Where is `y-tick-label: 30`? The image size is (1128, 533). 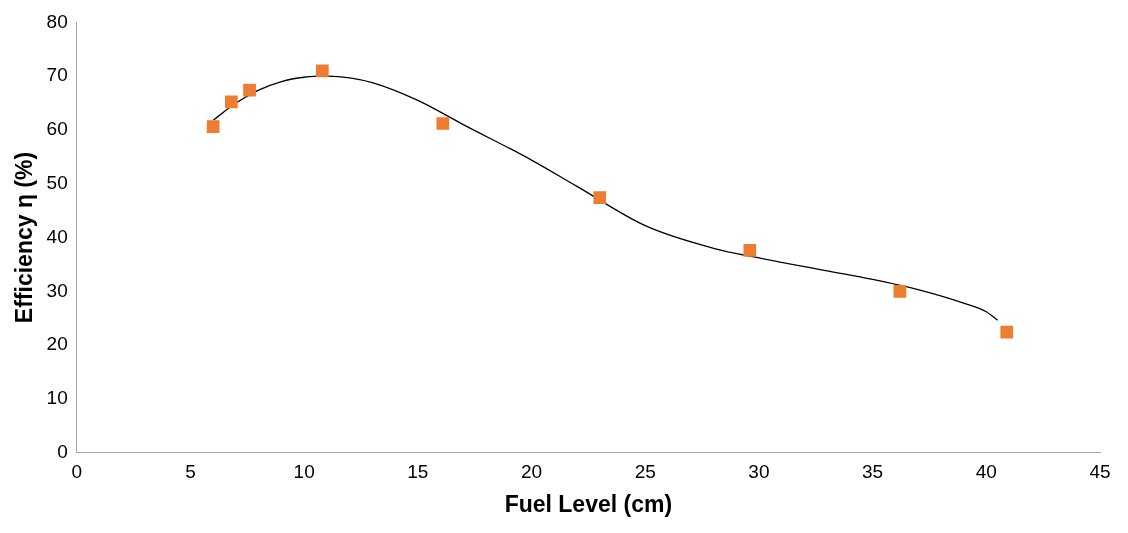 y-tick-label: 30 is located at coordinates (57, 290).